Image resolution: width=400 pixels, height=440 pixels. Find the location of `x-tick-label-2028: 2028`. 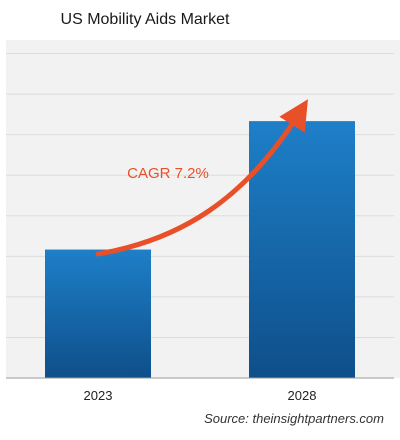

x-tick-label-2028: 2028 is located at coordinates (302, 395).